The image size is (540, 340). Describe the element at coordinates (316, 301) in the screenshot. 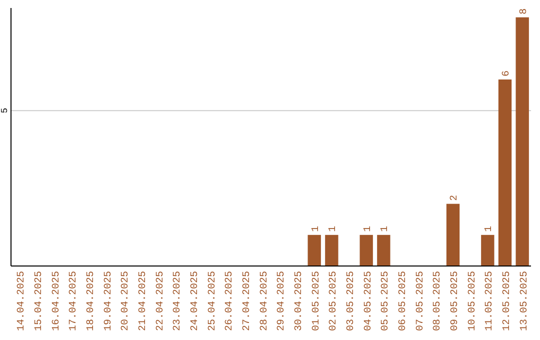

I see `x-tick-label: 01.05.2025` at that location.